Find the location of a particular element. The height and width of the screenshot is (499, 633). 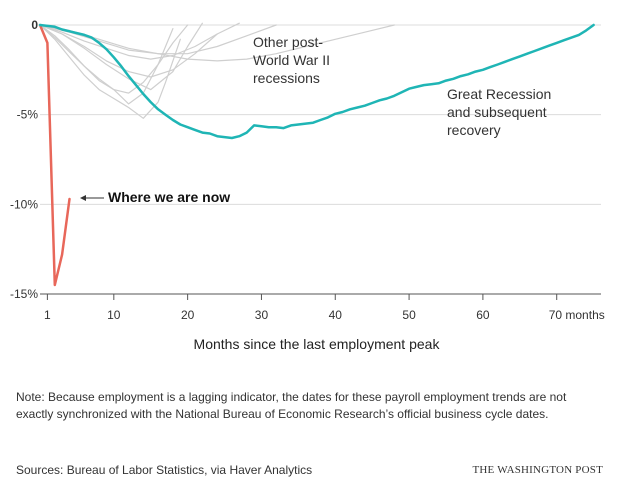

x-tick-label-4: 40 is located at coordinates (336, 315).